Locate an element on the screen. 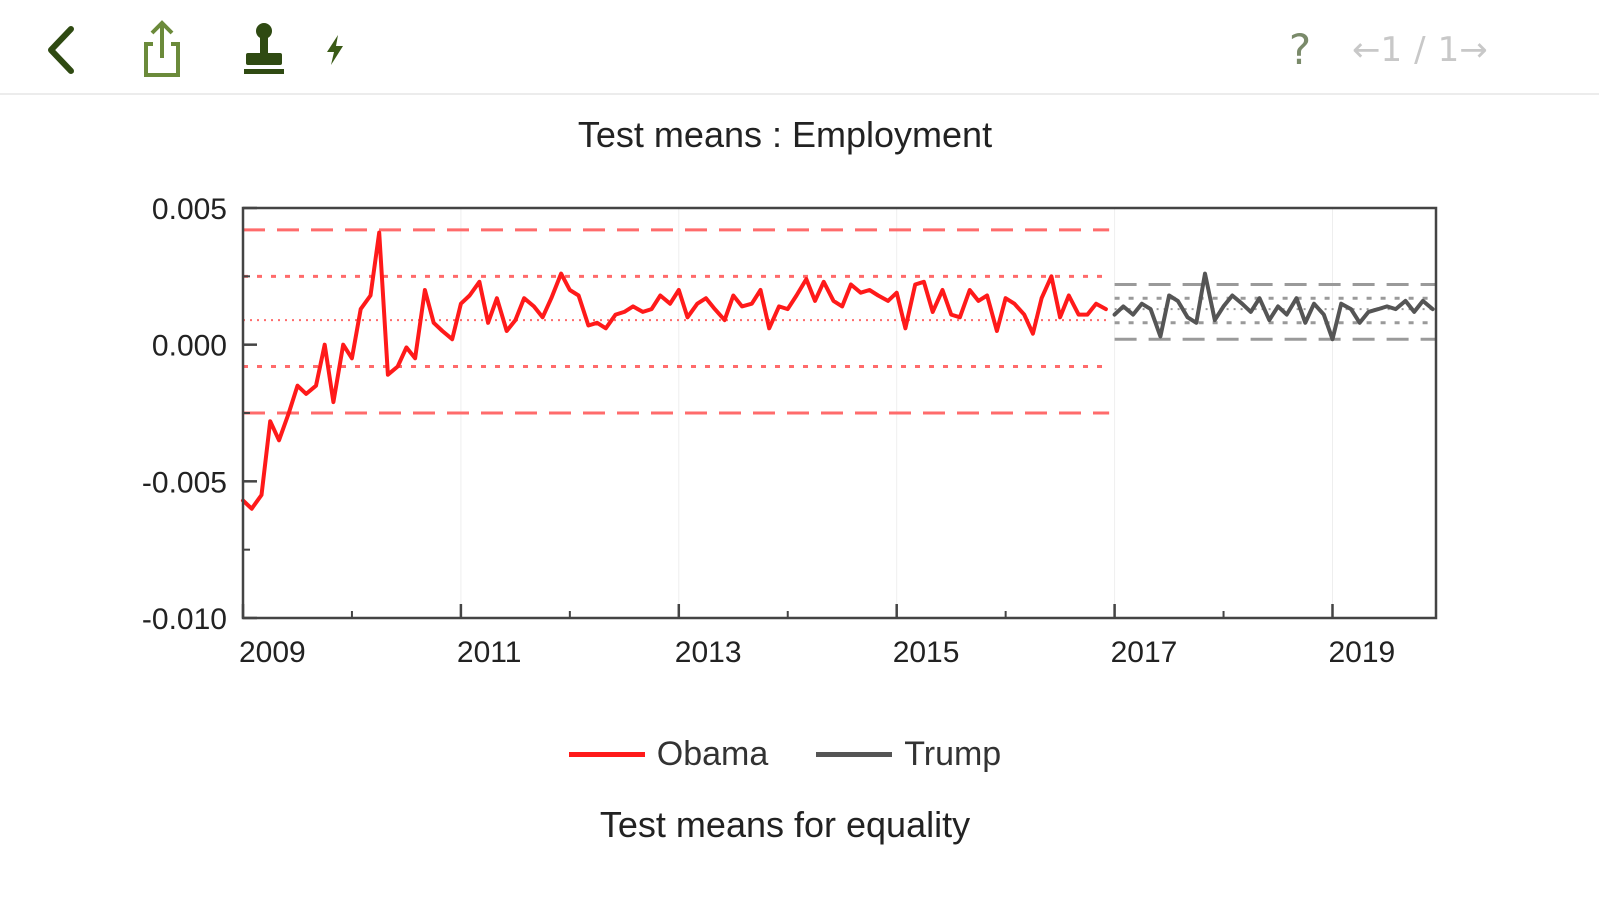 Image resolution: width=1599 pixels, height=900 pixels. back-button is located at coordinates (60, 50).